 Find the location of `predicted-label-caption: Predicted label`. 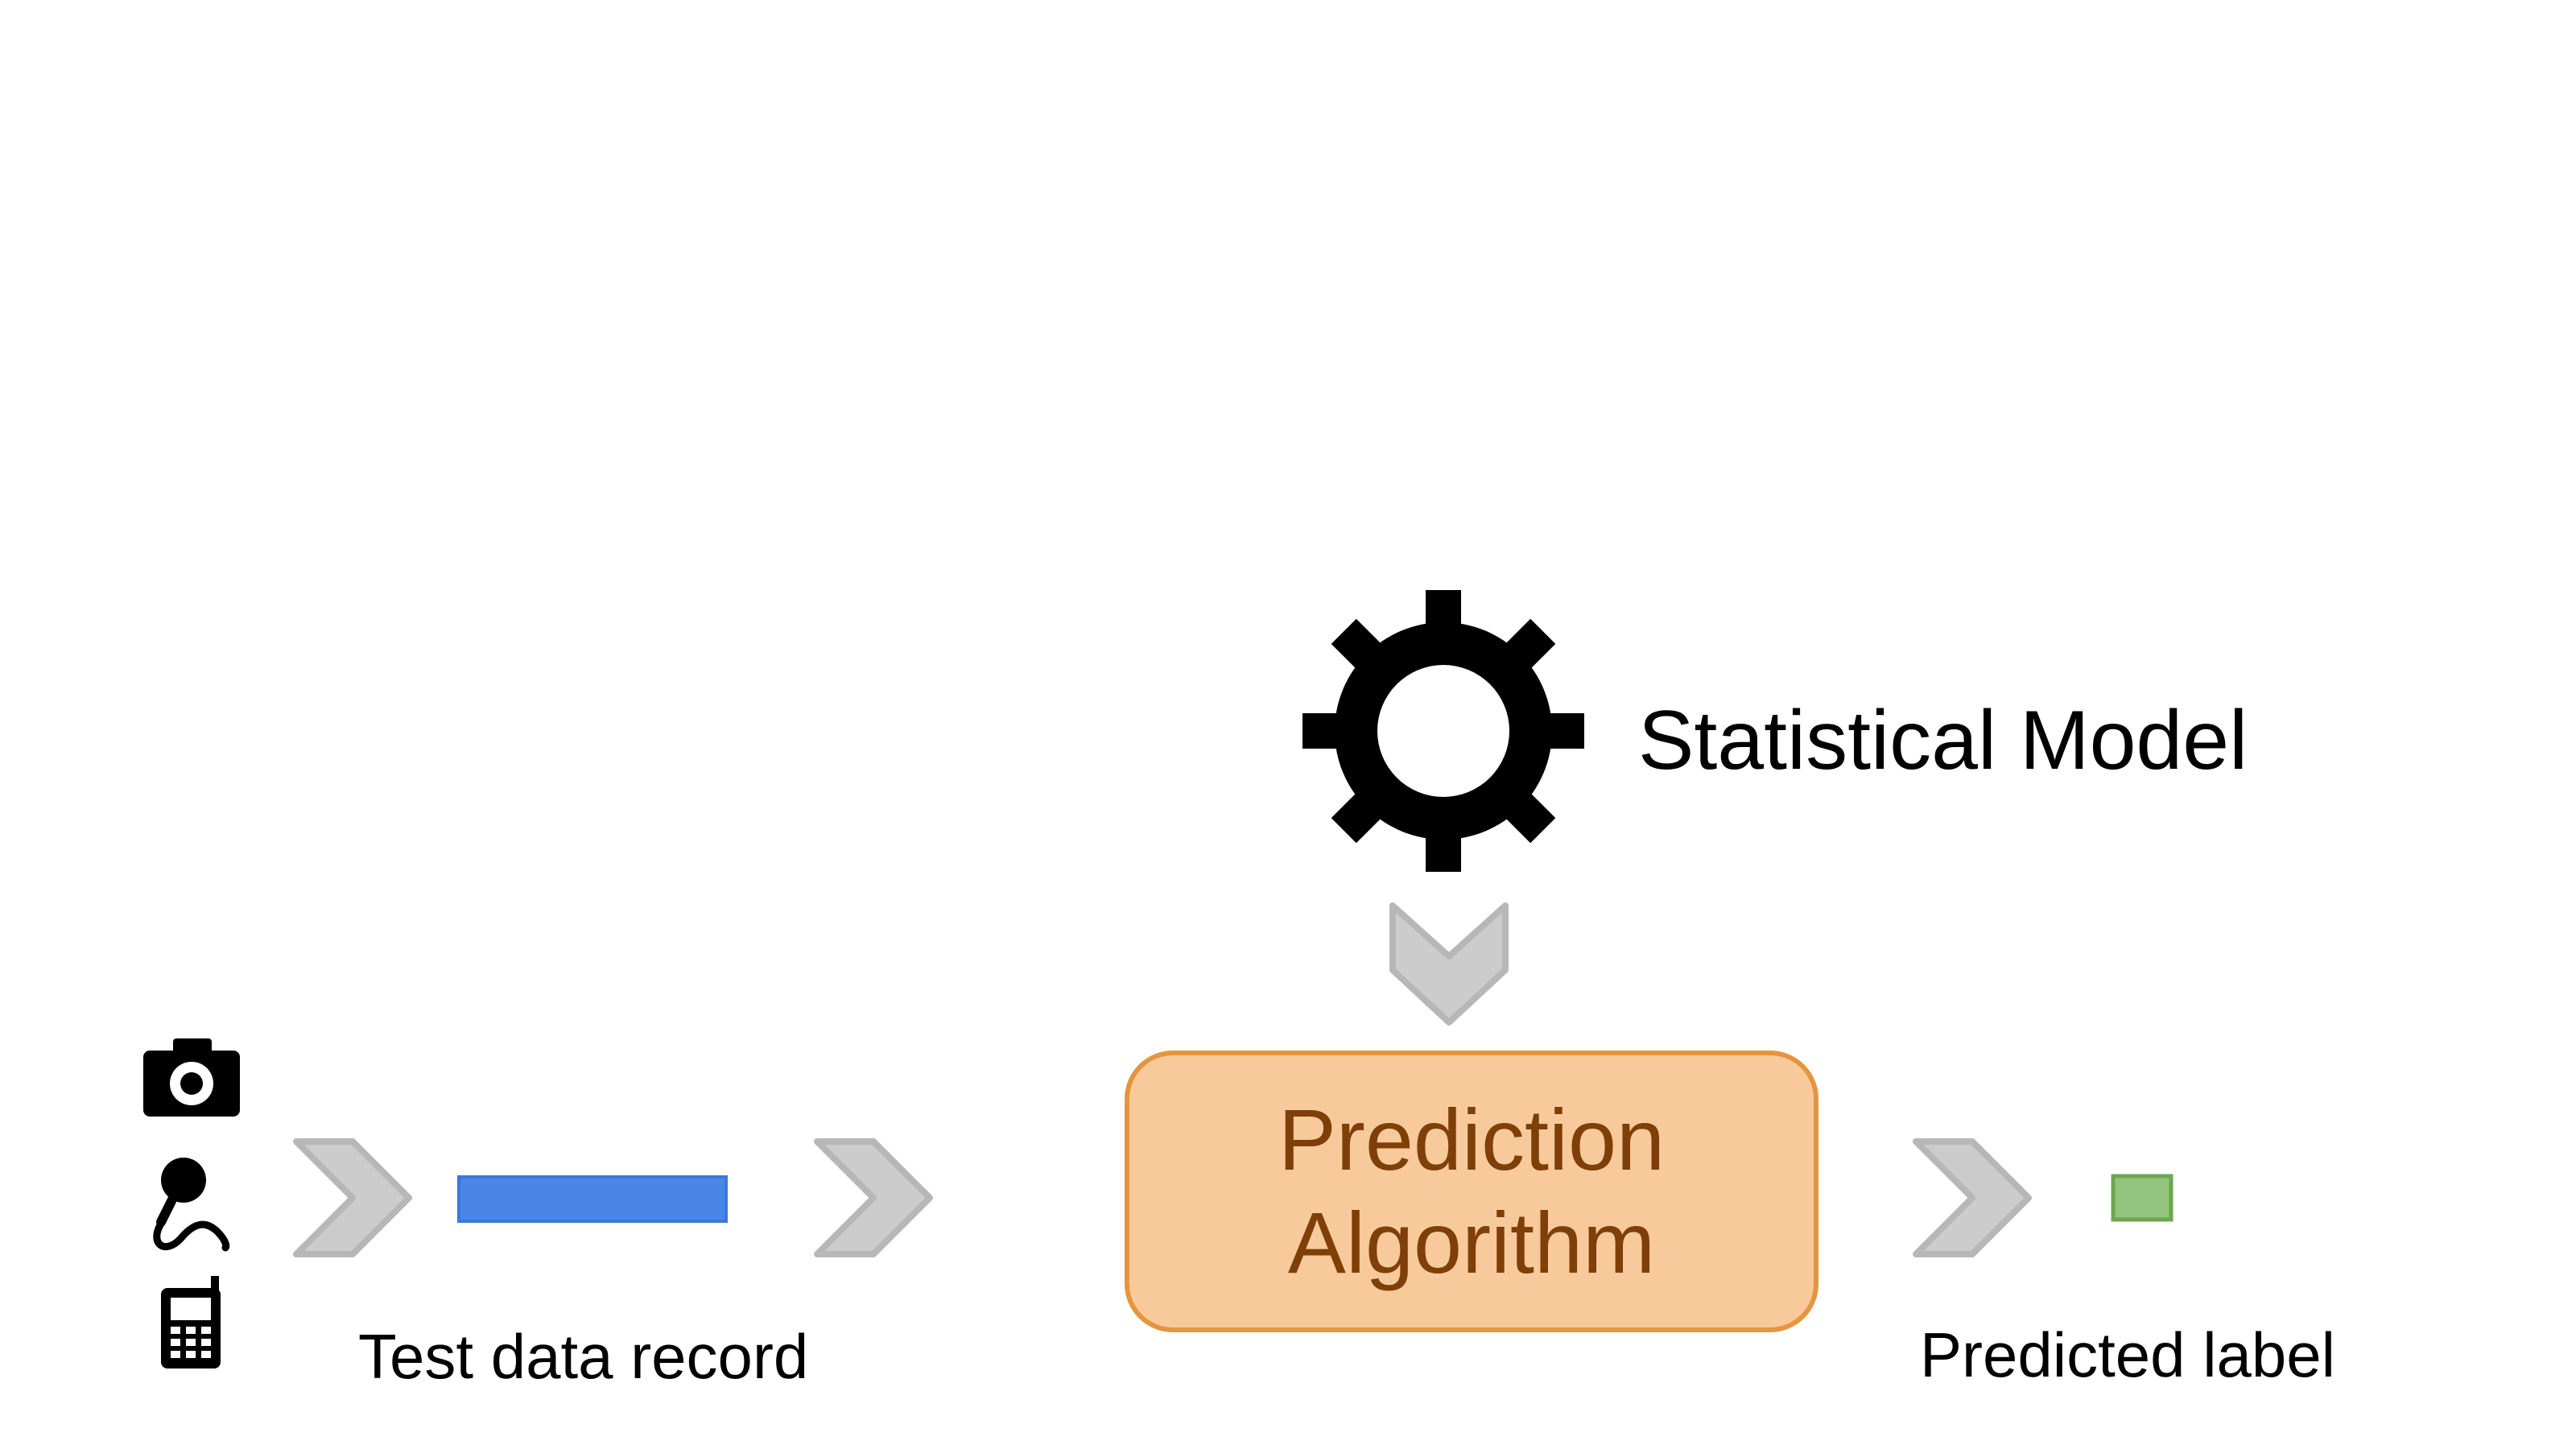

predicted-label-caption: Predicted label is located at coordinates (2127, 1354).